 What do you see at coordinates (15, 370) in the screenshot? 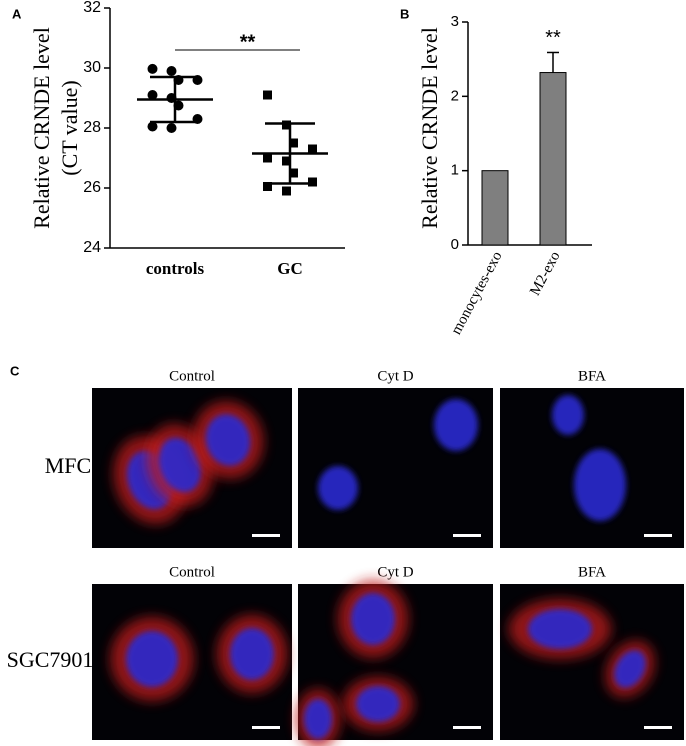
I see `panel-label: C` at bounding box center [15, 370].